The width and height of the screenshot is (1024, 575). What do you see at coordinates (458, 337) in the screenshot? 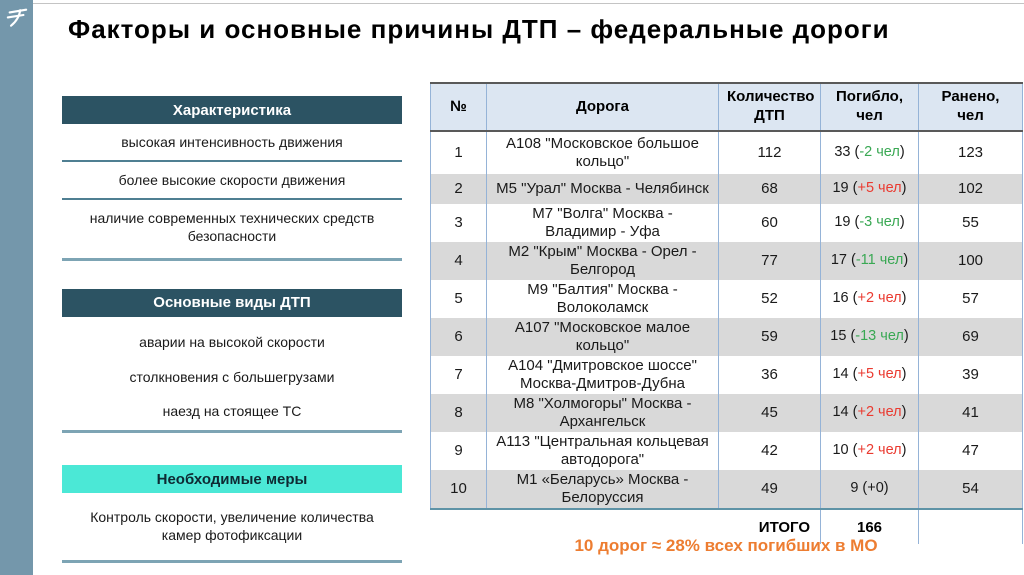
I see `cell-num: 6` at bounding box center [458, 337].